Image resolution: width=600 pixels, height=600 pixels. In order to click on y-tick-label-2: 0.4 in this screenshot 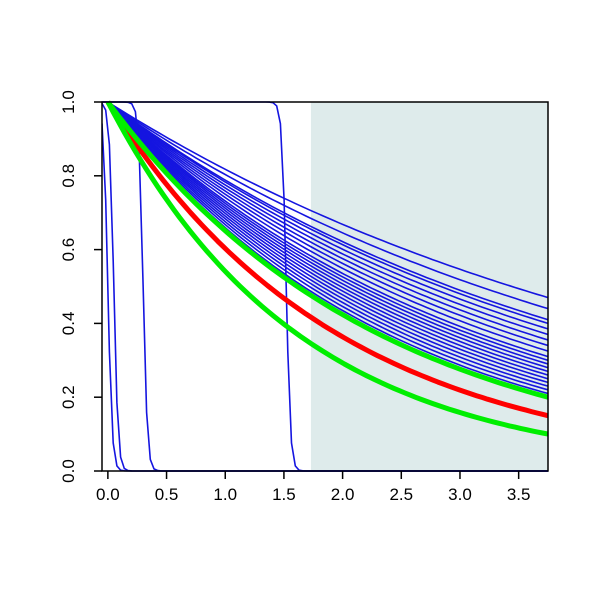, I will do `click(68, 324)`.